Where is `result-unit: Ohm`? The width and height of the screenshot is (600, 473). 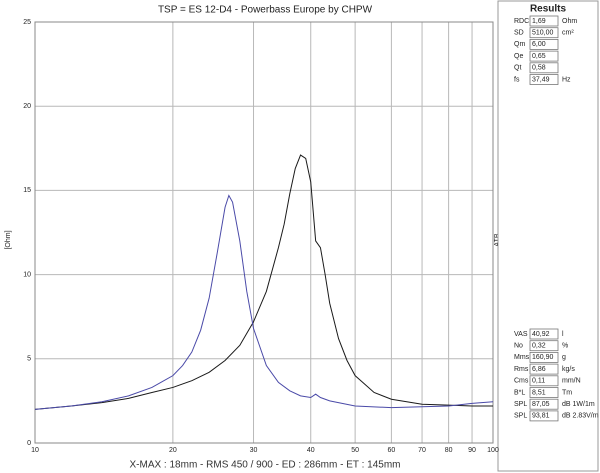 result-unit: Ohm is located at coordinates (569, 21).